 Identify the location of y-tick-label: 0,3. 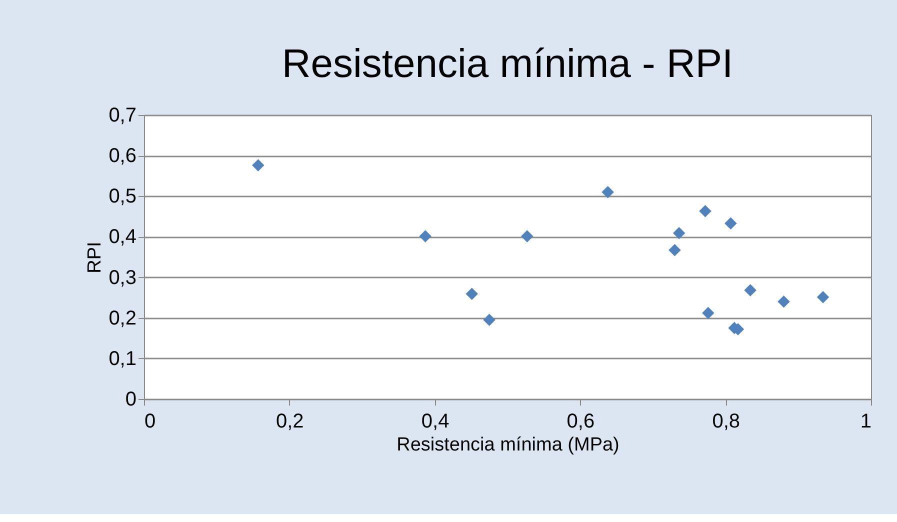
(122, 277).